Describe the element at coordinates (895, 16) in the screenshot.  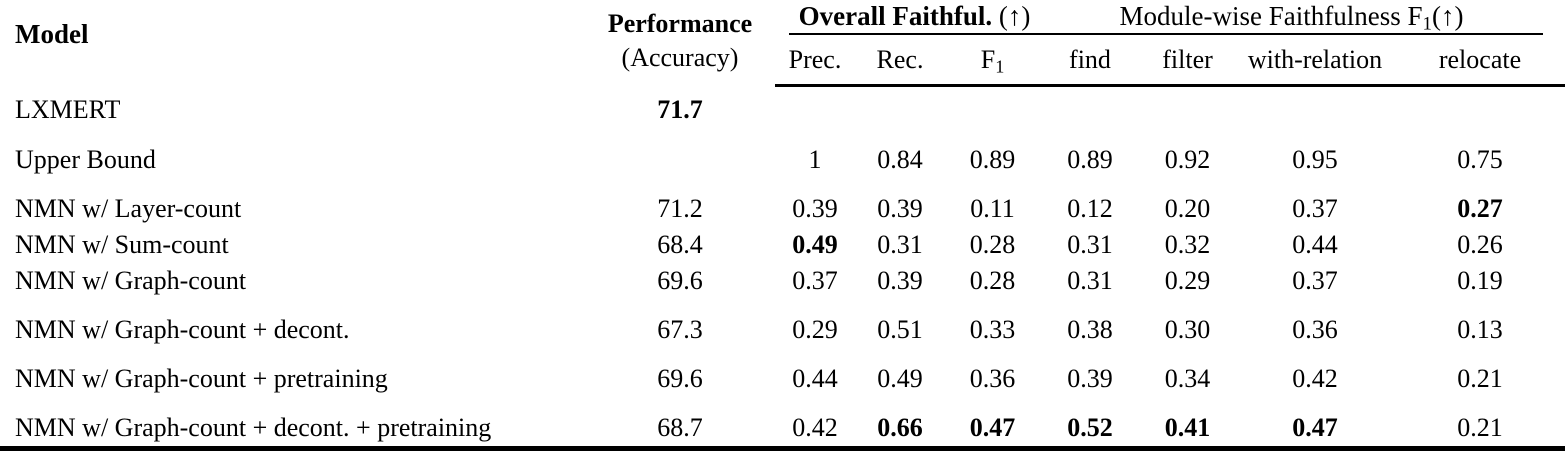
I see `overall-group-label-bold: Overall Faithful.` at that location.